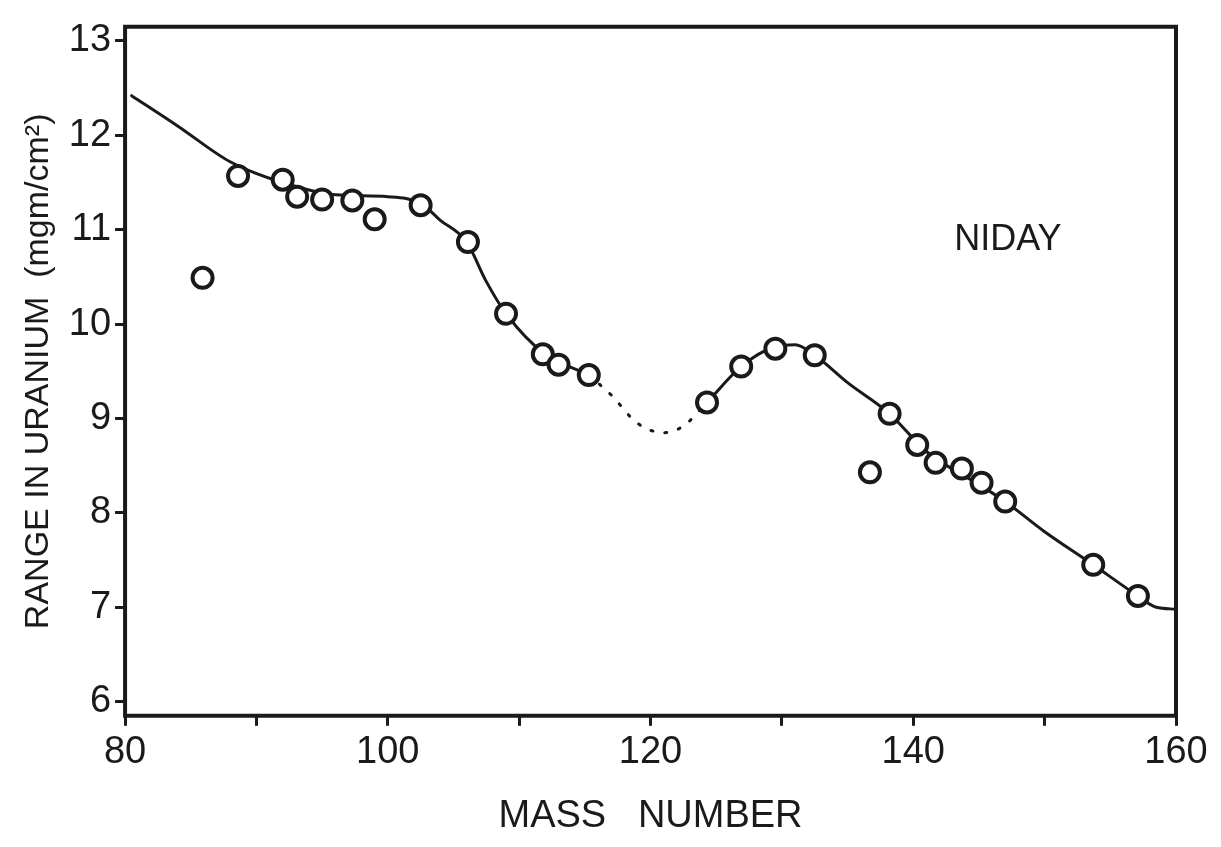 This screenshot has height=847, width=1221. What do you see at coordinates (100, 510) in the screenshot?
I see `y-tick-label: 8` at bounding box center [100, 510].